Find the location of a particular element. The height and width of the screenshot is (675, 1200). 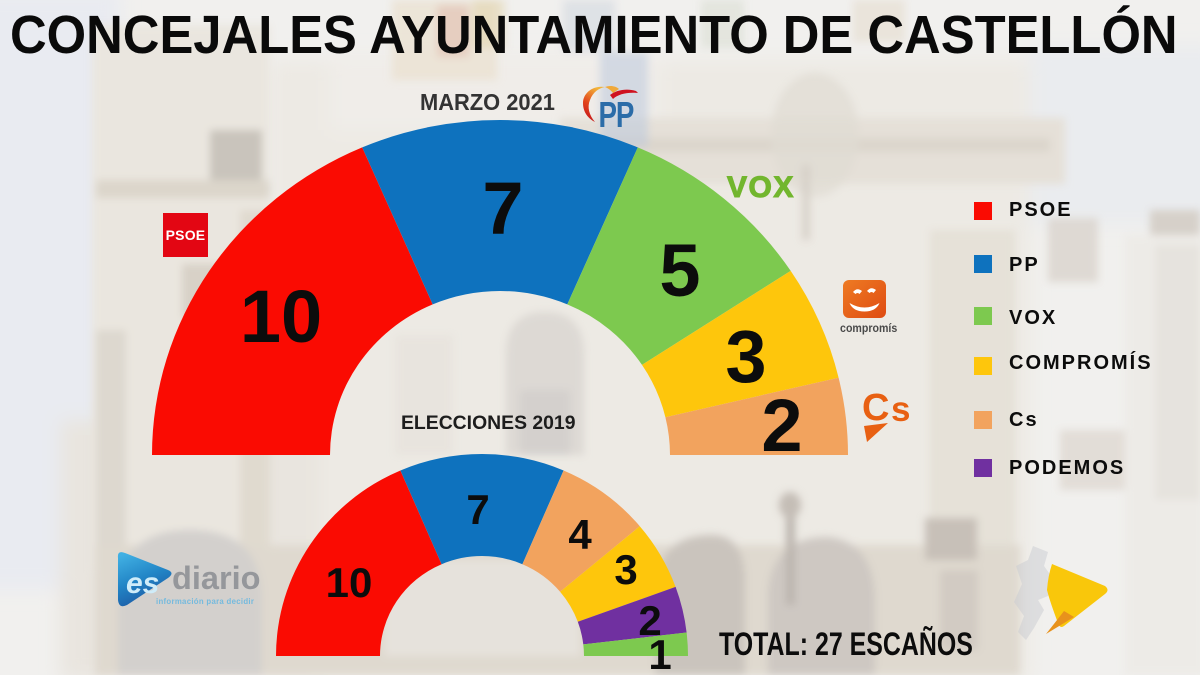

svg-text: información para decidir is located at coordinates (205, 601).